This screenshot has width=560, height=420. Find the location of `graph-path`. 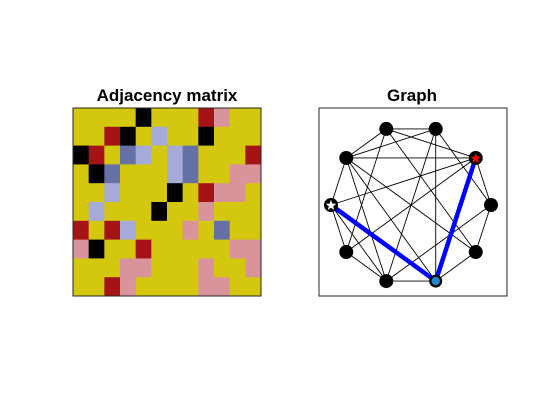

graph-path is located at coordinates (403, 219).